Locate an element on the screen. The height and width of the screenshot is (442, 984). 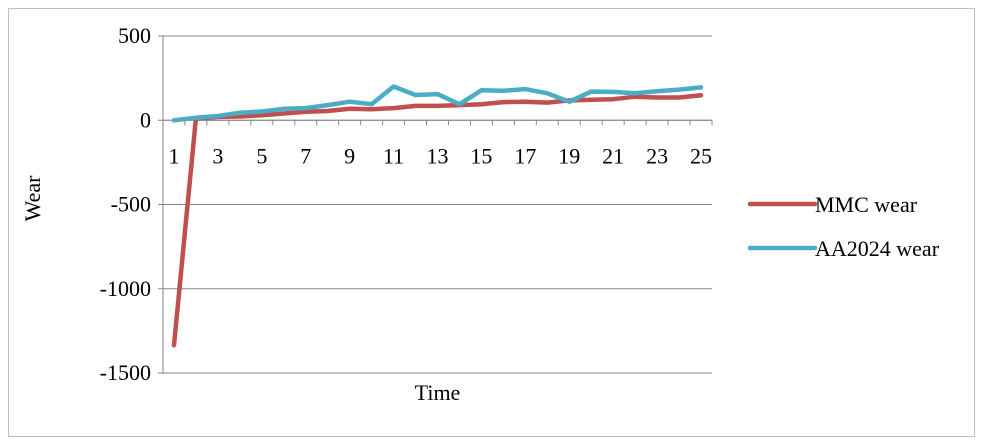
x-tick-label: 23 is located at coordinates (657, 155).